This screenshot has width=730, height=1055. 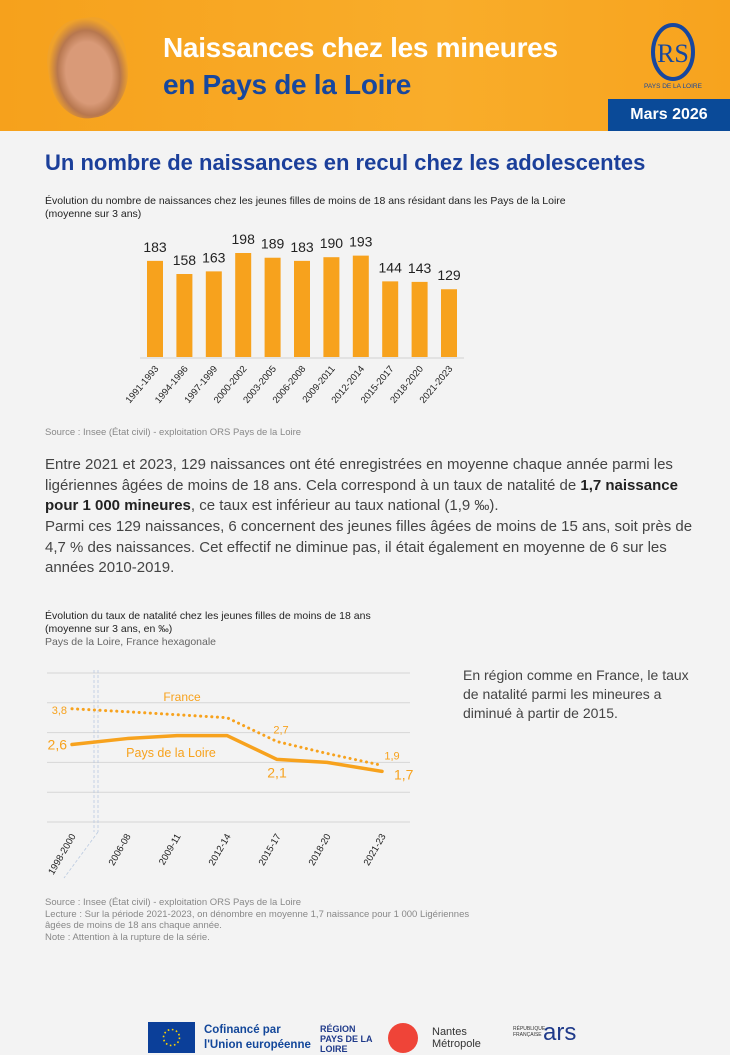 I want to click on eu-flag-logo, so click(x=171, y=1037).